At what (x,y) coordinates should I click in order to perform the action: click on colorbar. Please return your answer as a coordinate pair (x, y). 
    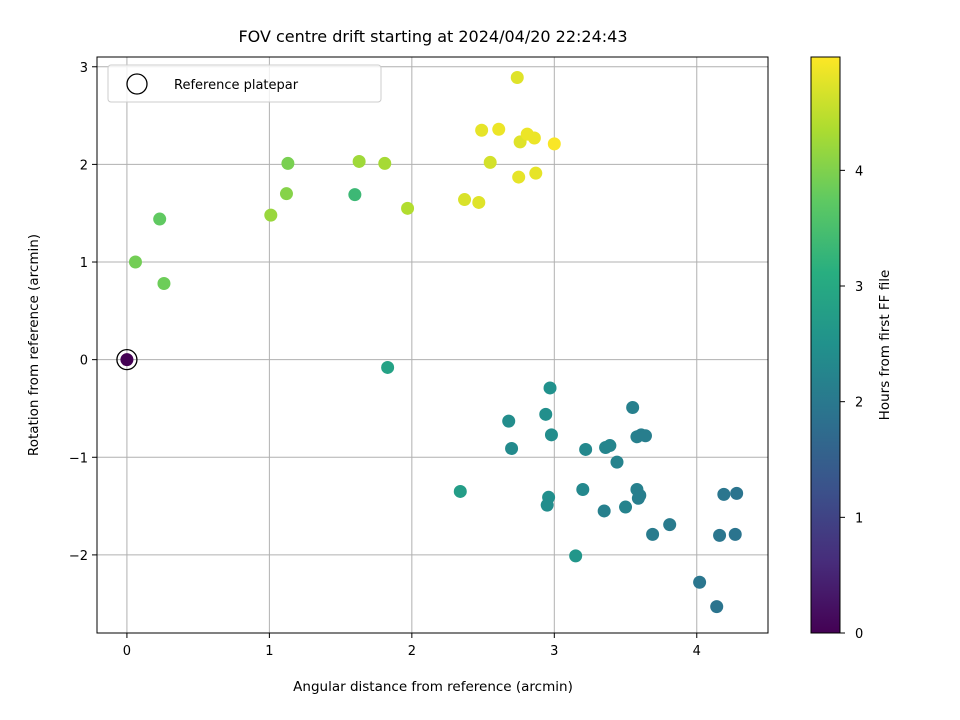
    Looking at the image, I should click on (825, 345).